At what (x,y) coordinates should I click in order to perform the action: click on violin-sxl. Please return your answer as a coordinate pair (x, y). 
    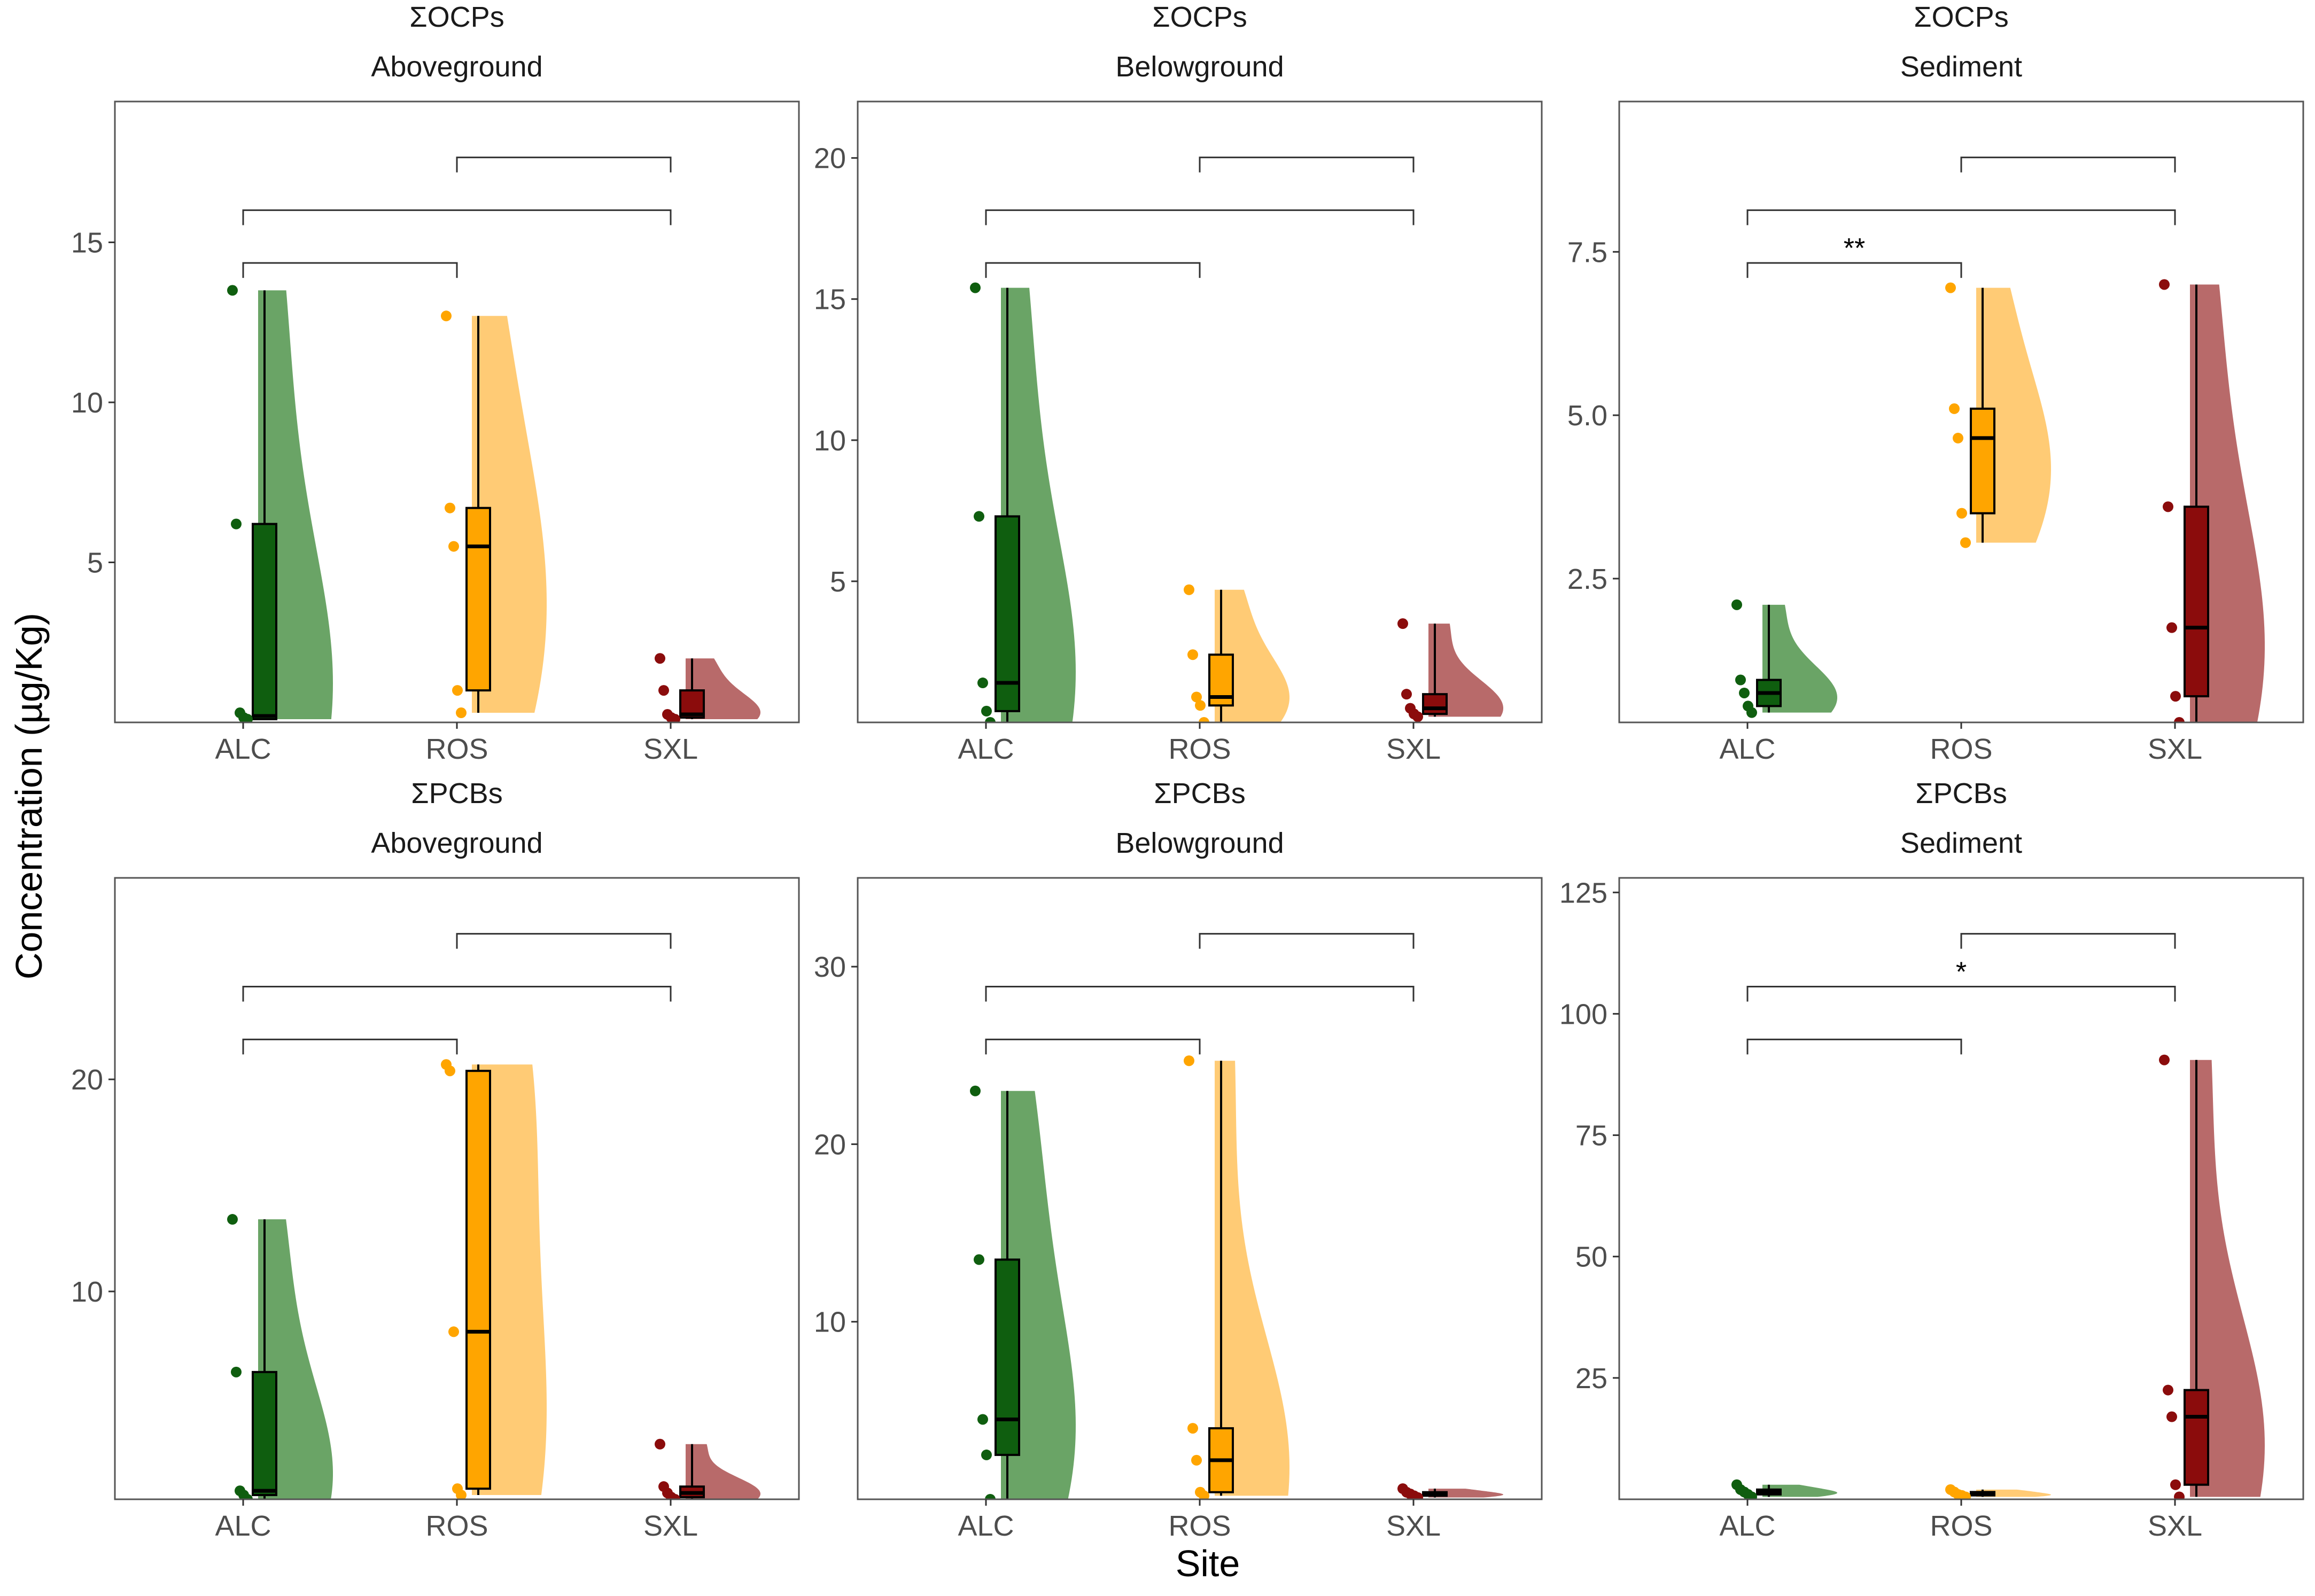
    Looking at the image, I should click on (2227, 1278).